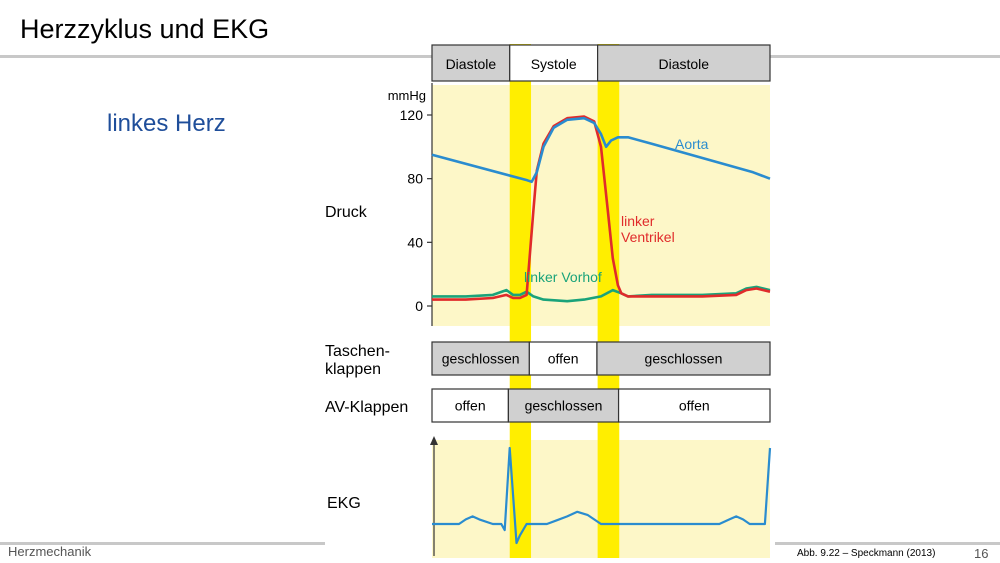 Image resolution: width=1000 pixels, height=563 pixels. I want to click on row-label-pressure: Druck, so click(346, 212).